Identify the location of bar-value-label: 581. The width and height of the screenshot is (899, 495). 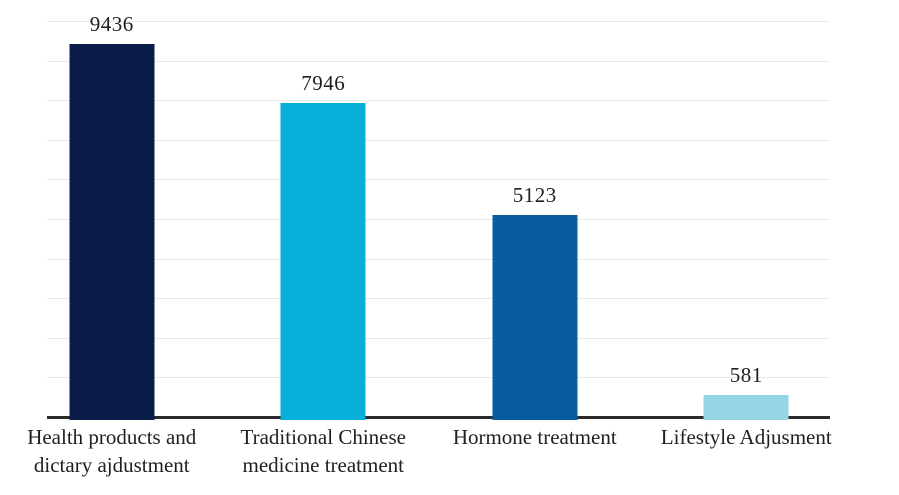
(746, 375).